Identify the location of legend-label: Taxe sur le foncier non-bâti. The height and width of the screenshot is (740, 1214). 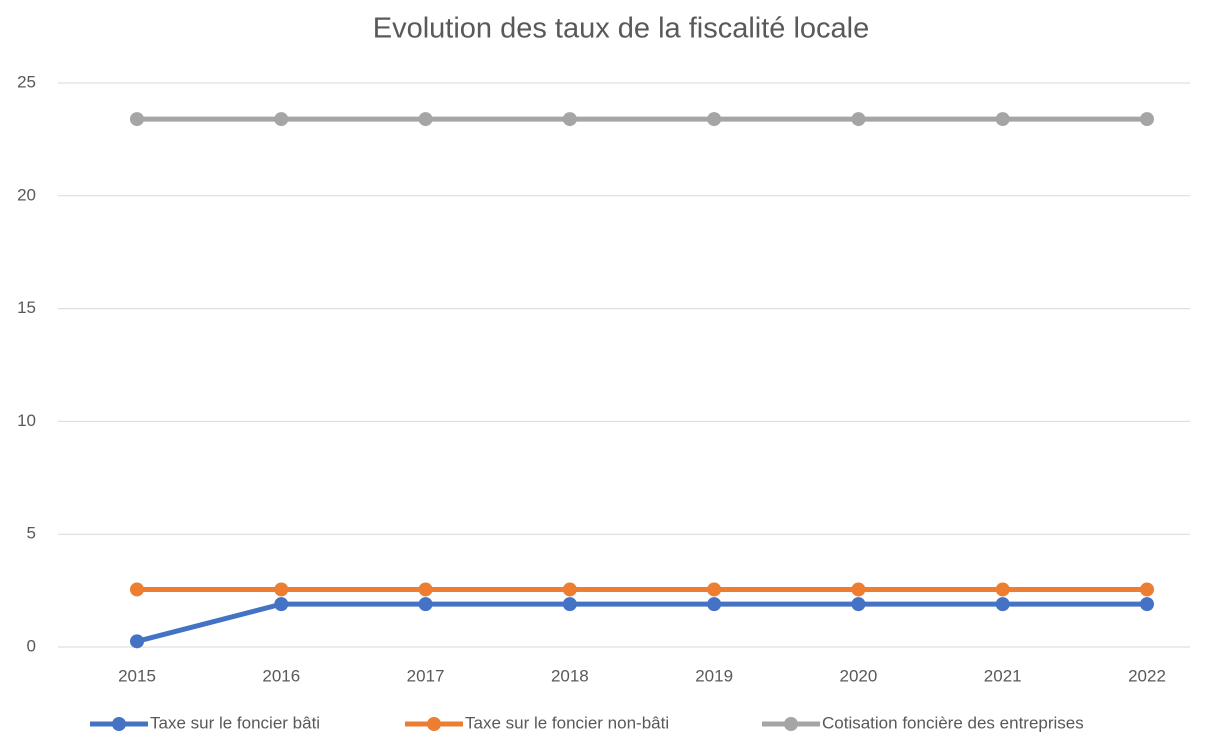
(567, 722).